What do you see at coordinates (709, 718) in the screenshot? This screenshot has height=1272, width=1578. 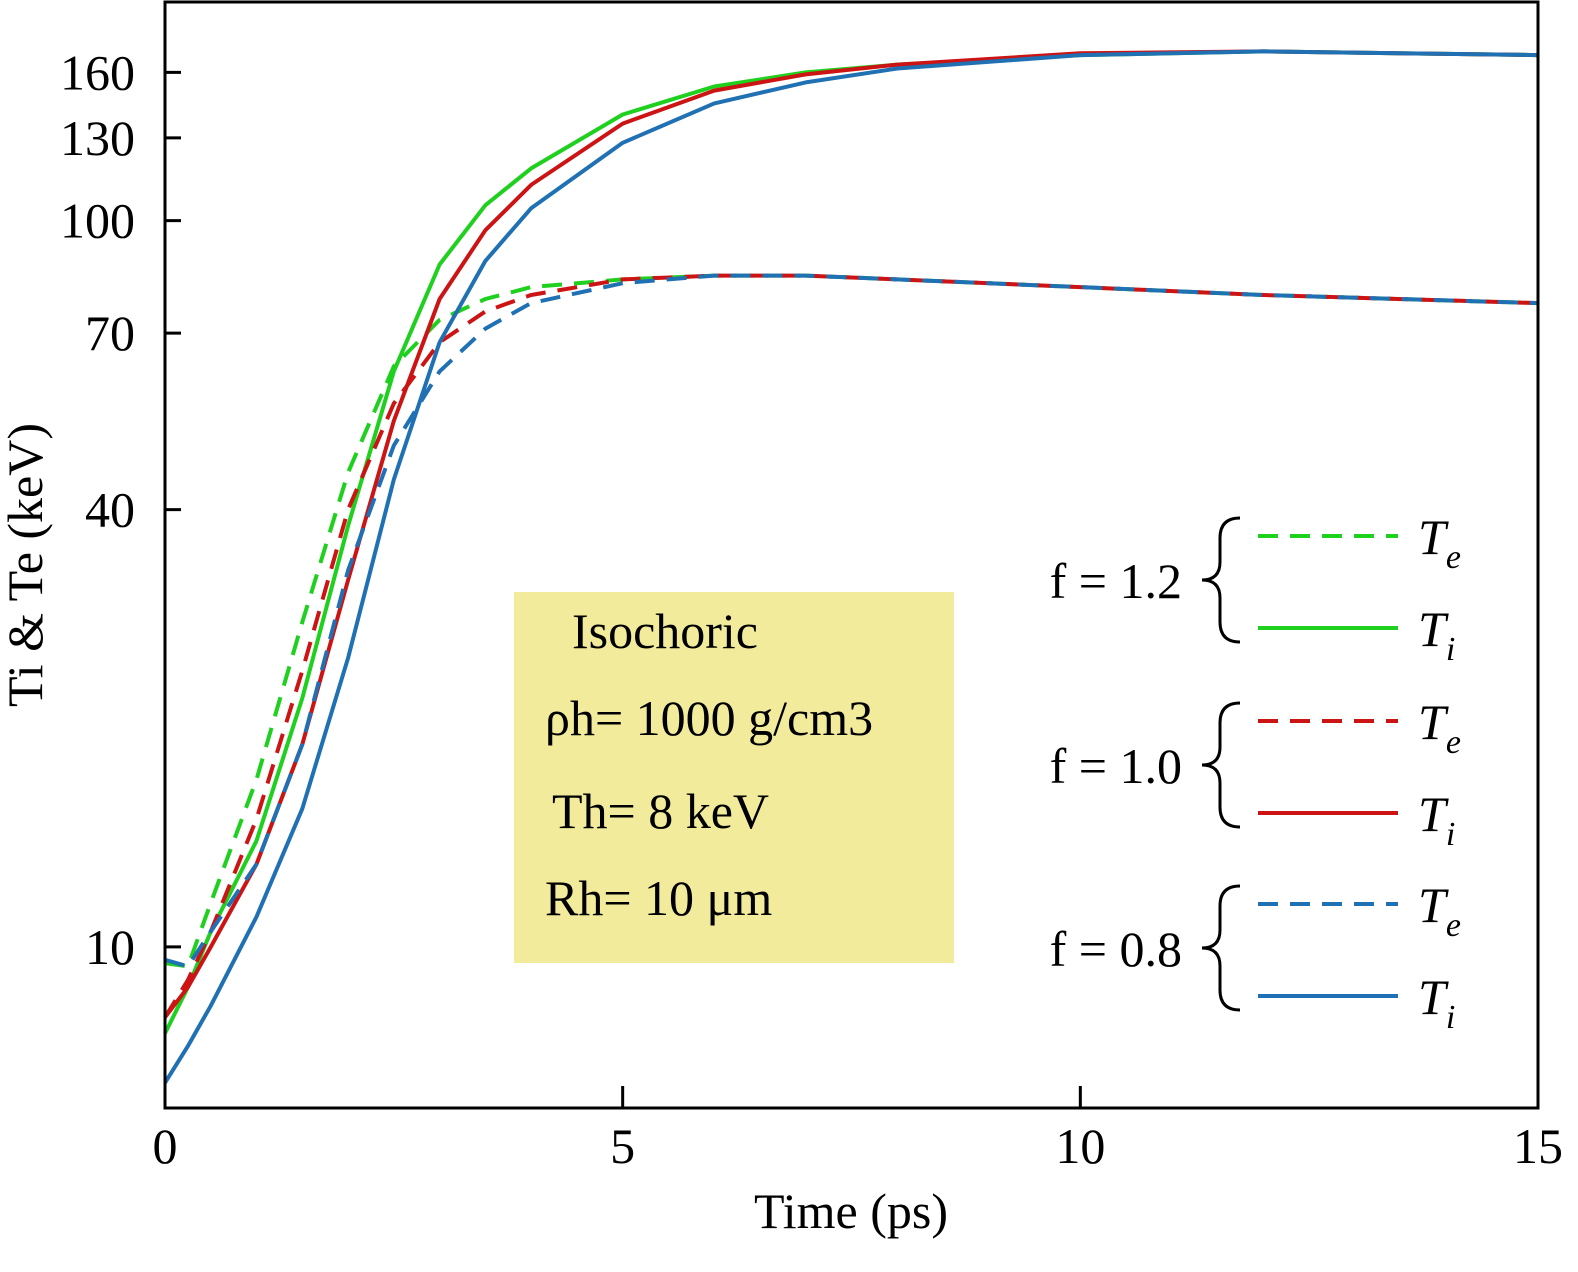 I see `annotation-line: ρh= 1000 g/cm3` at bounding box center [709, 718].